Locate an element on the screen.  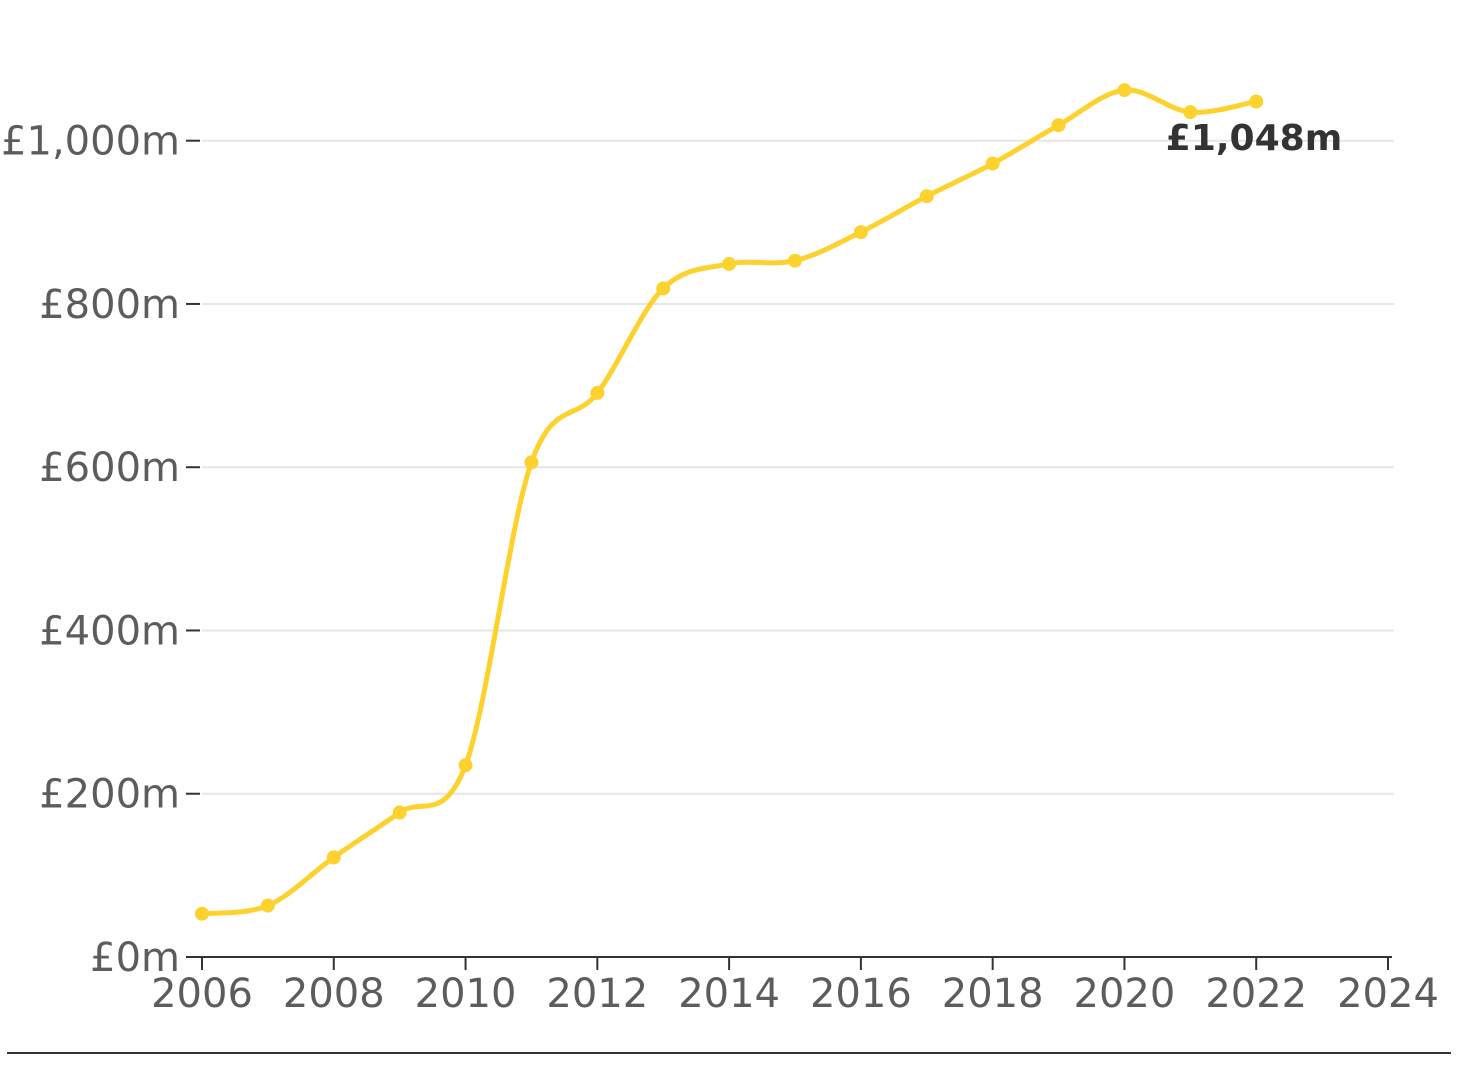
annotations: £1,048m is located at coordinates (1254, 138).